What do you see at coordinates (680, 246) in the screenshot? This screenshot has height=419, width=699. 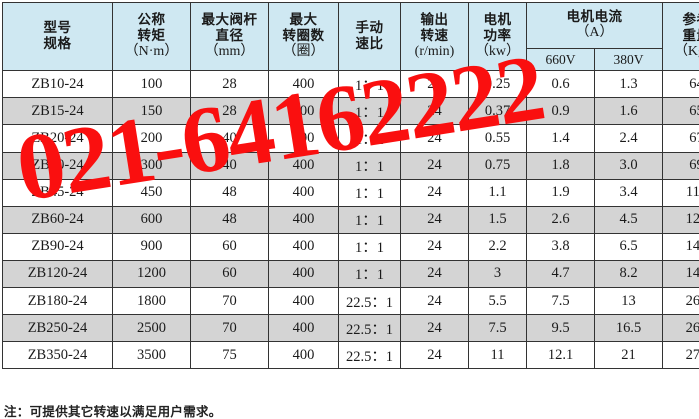 I see `cell-weight: 144` at bounding box center [680, 246].